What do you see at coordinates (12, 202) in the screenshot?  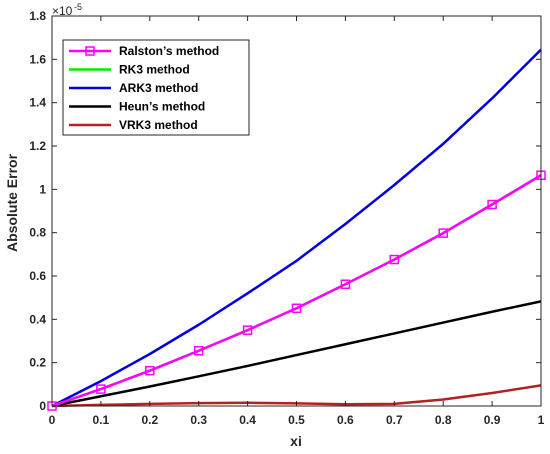 I see `y-axis-label: Absolute Error` at bounding box center [12, 202].